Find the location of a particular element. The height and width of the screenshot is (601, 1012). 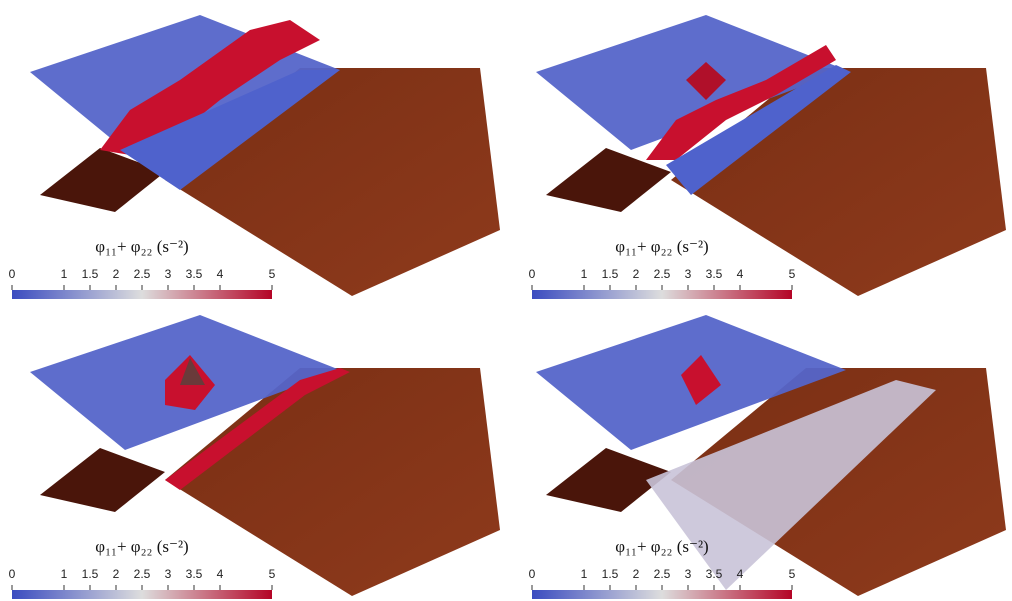

cone-tip is located at coordinates (192, 371).